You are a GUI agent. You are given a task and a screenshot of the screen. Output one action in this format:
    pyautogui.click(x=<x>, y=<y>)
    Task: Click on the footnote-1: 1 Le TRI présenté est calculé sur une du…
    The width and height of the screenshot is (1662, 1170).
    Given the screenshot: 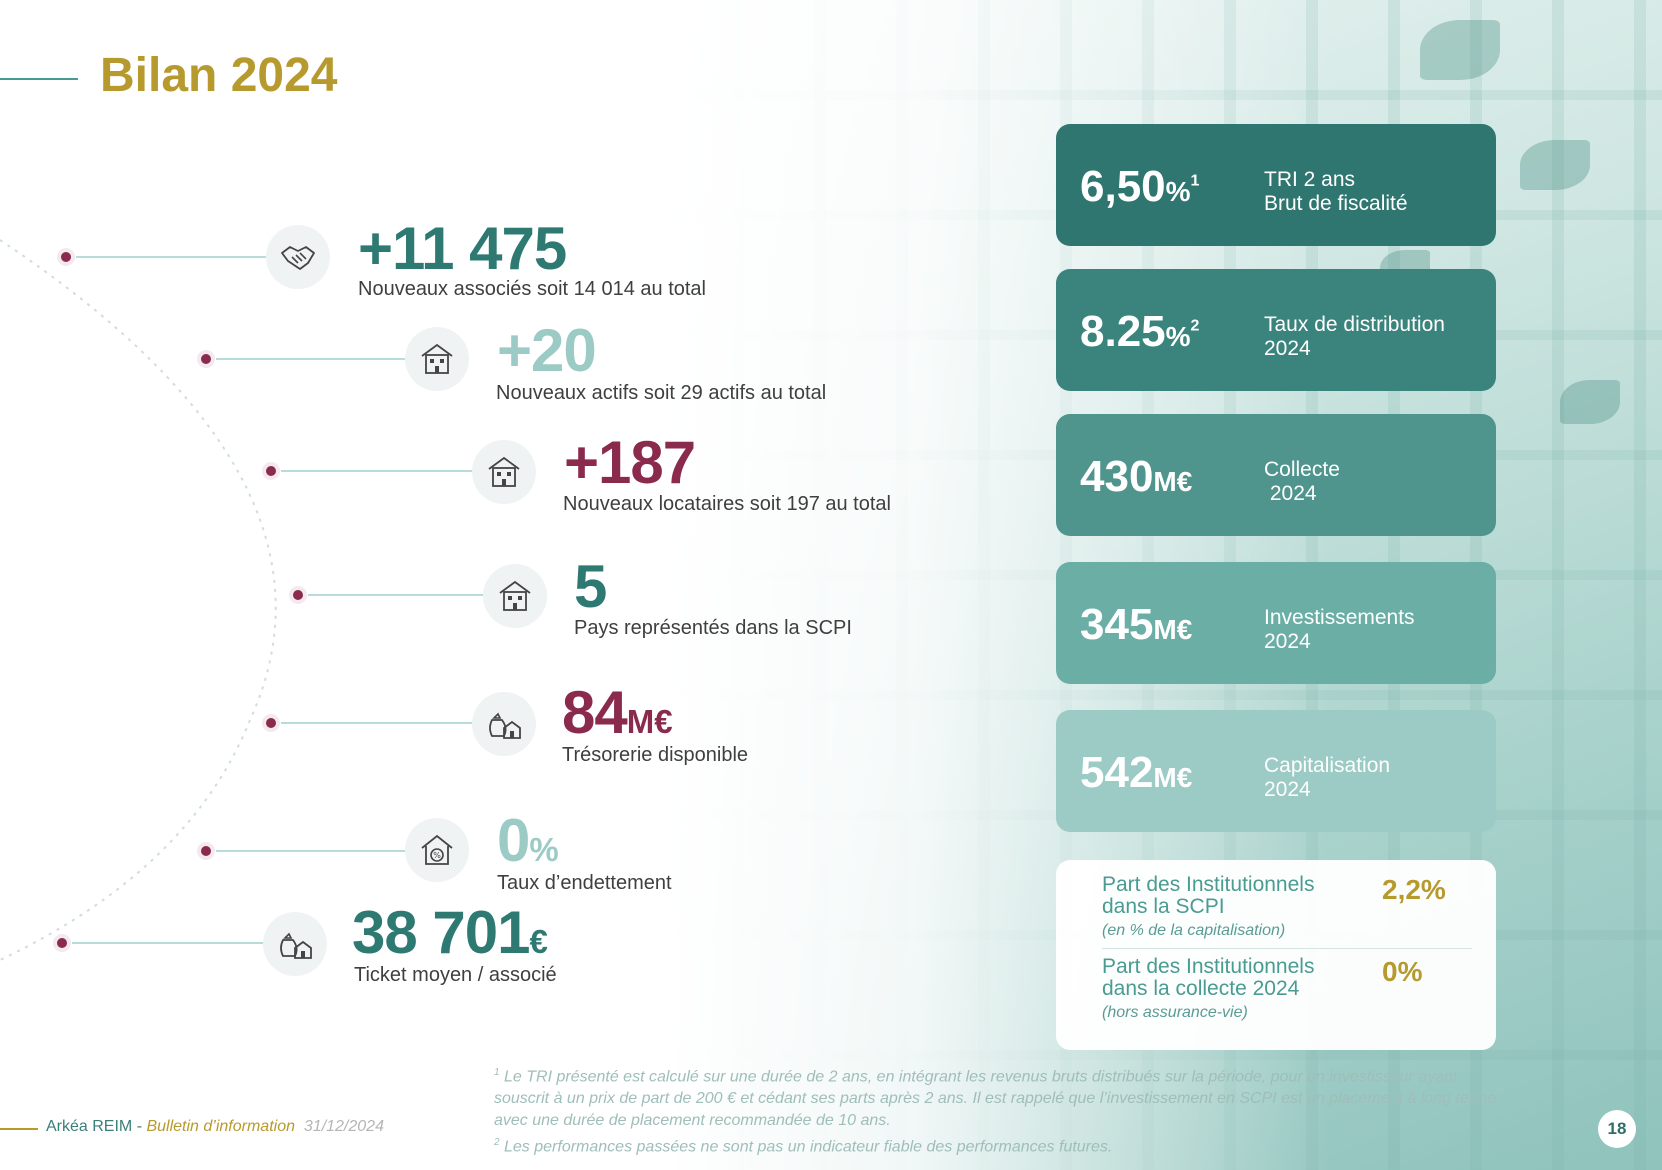 What is the action you would take?
    pyautogui.click(x=997, y=1098)
    